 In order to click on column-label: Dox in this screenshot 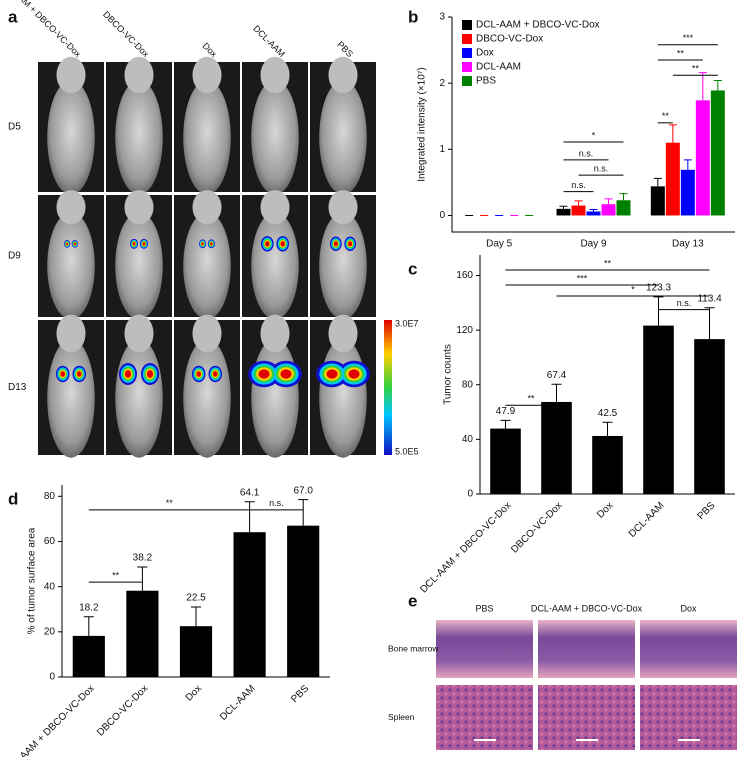, I will do `click(210, 50)`.